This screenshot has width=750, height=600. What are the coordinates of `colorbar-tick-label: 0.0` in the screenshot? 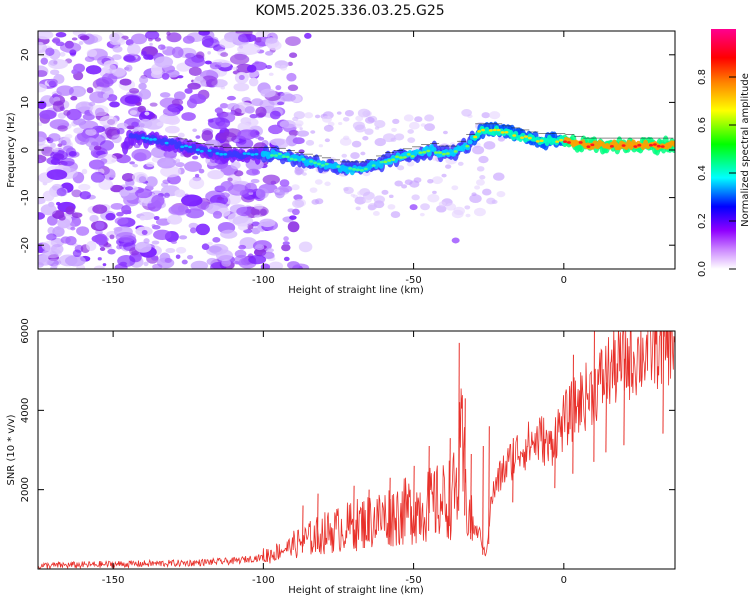 It's located at (702, 269).